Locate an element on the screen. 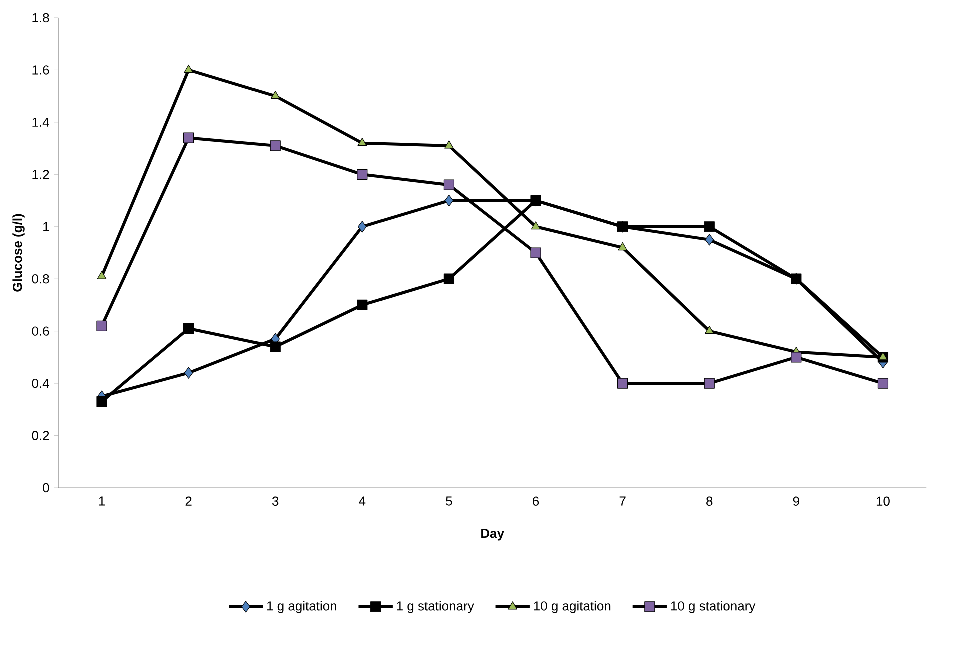  y-tick-label: 1.6 is located at coordinates (41, 70).